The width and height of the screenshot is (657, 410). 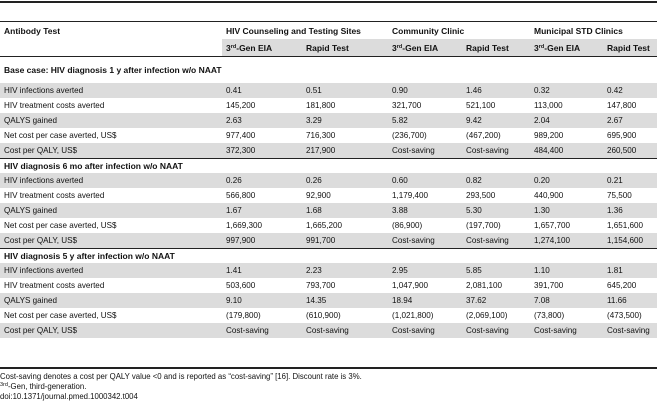 I want to click on cell-value: 1.36, so click(x=630, y=210).